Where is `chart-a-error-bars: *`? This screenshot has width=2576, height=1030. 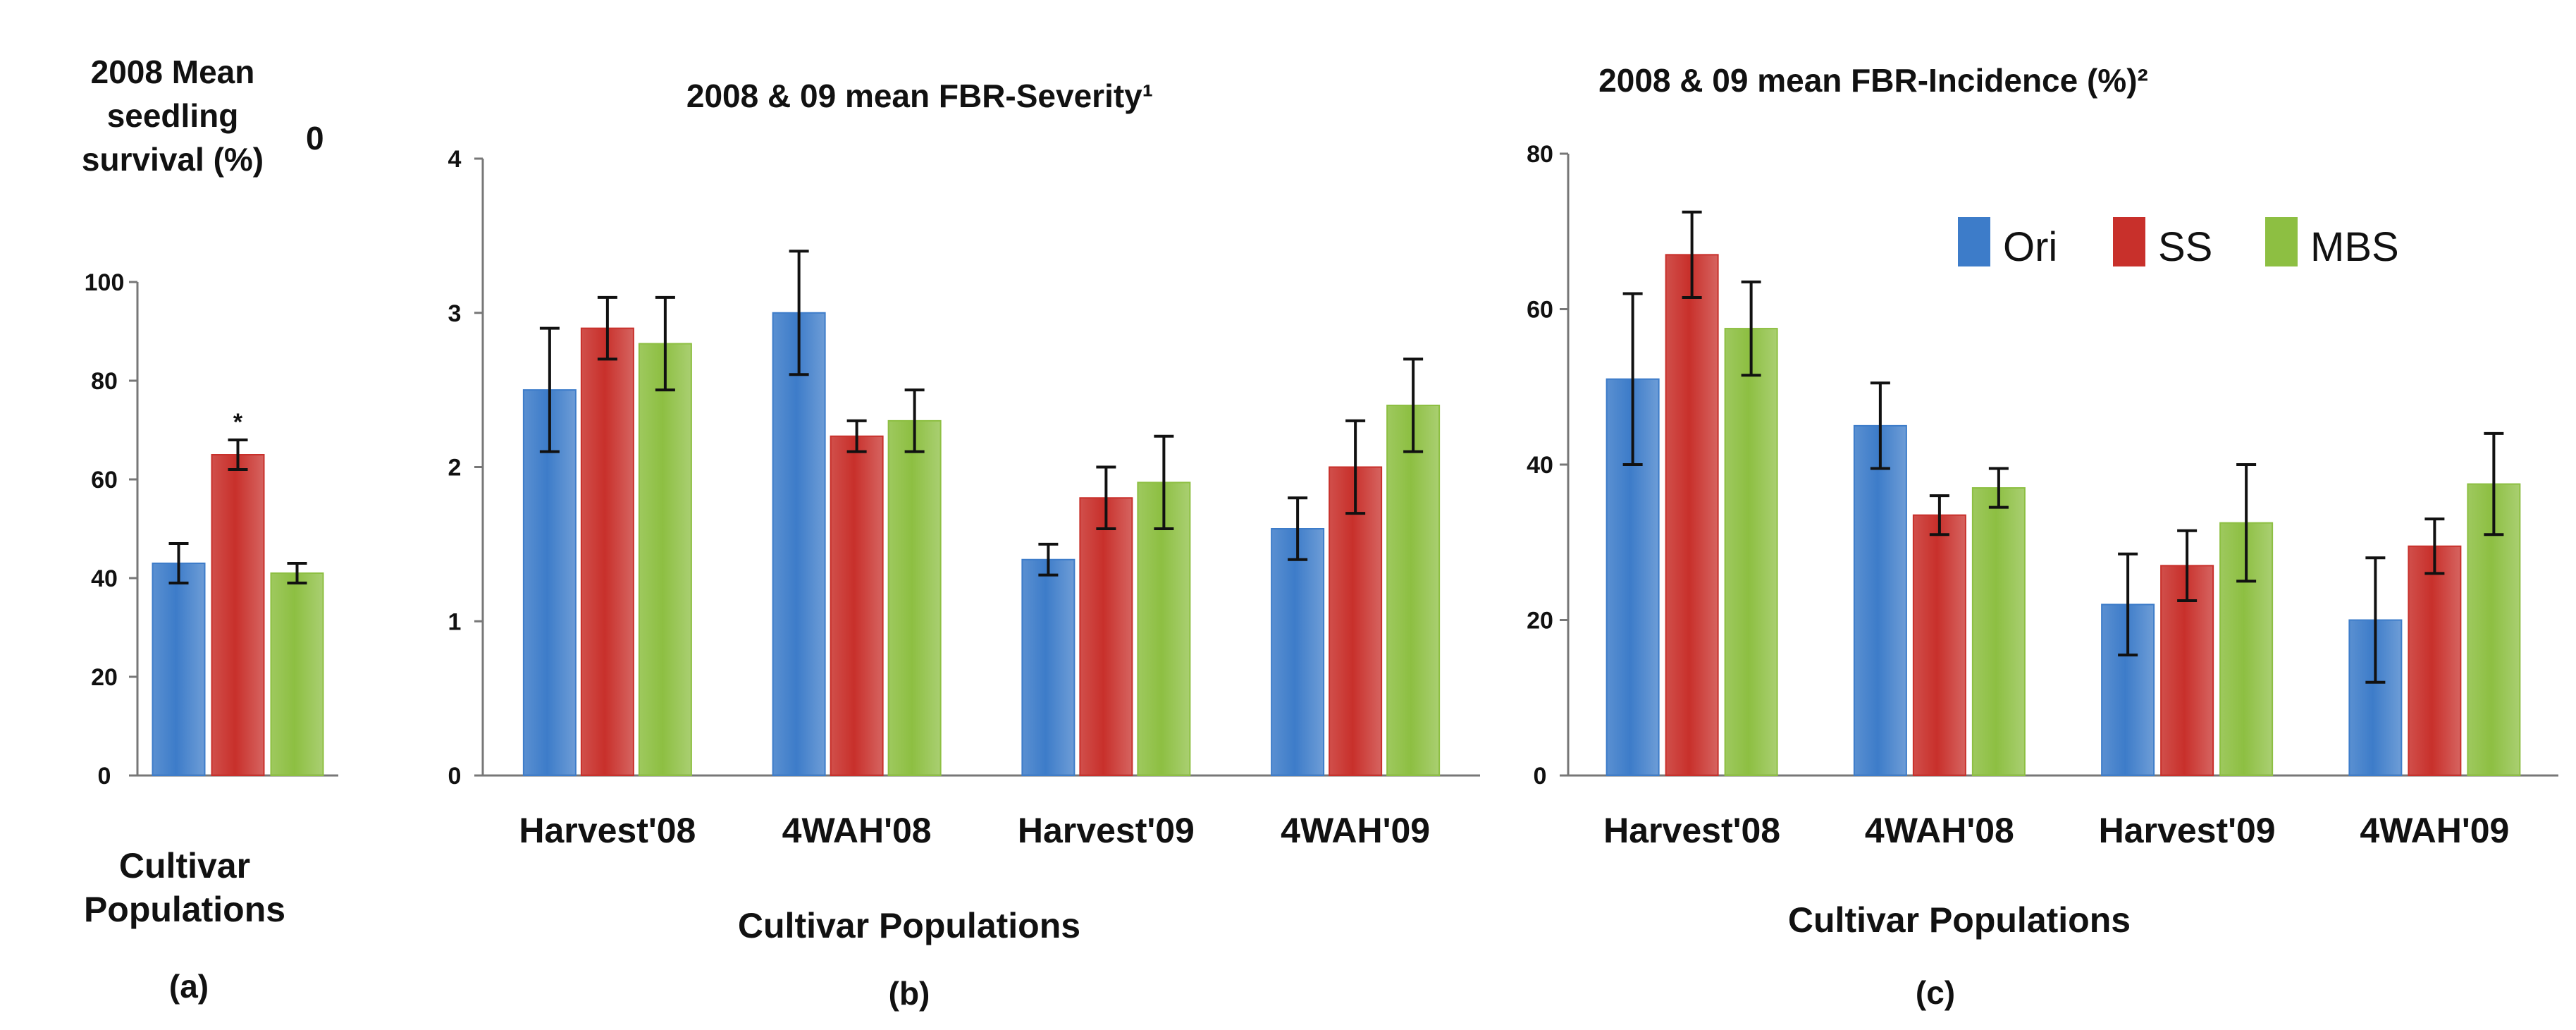 chart-a-error-bars: * is located at coordinates (237, 497).